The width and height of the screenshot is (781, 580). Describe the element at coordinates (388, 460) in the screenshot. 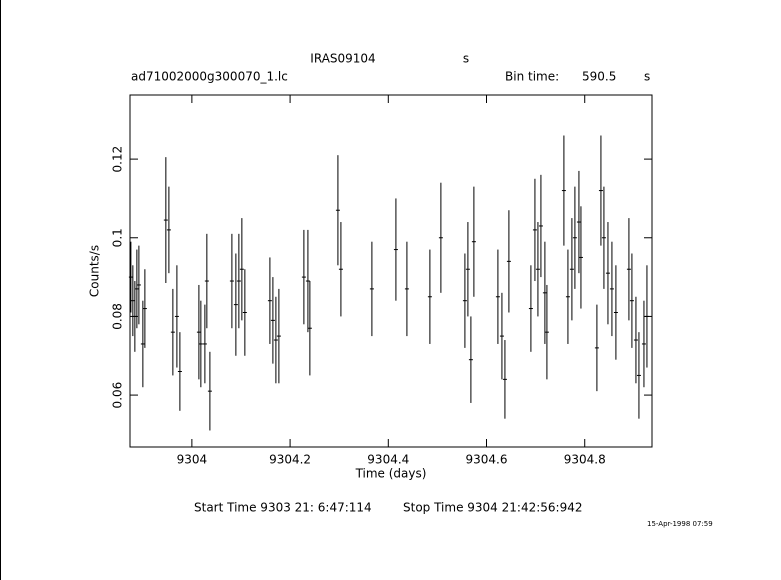

I see `x-tick-label: 9304.4` at that location.